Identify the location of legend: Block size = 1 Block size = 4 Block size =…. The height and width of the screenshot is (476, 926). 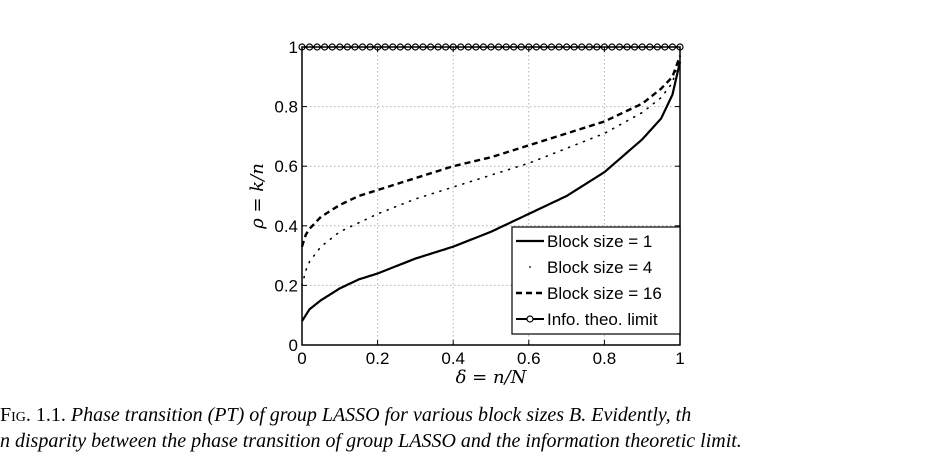
(596, 280).